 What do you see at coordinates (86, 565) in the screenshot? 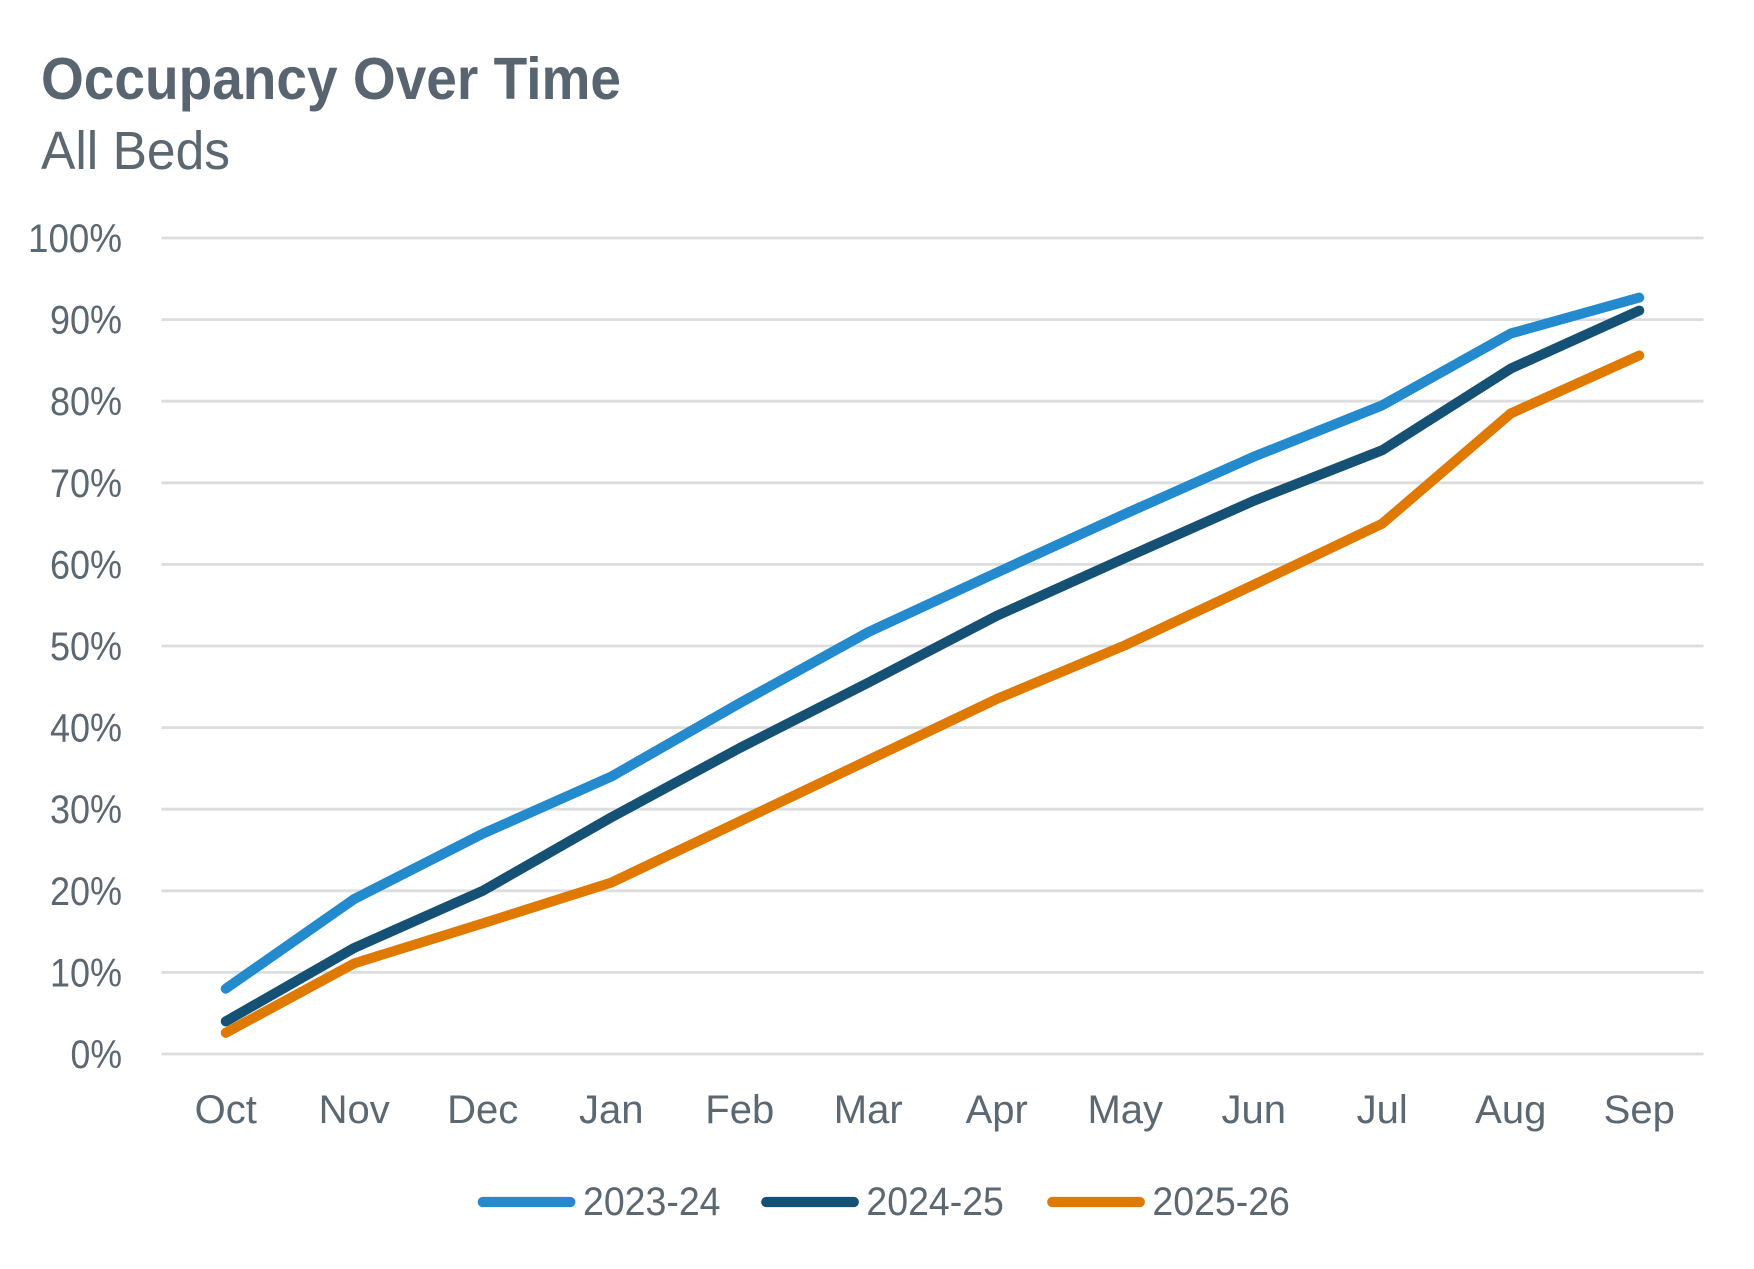
I see `svg-text: 60%` at bounding box center [86, 565].